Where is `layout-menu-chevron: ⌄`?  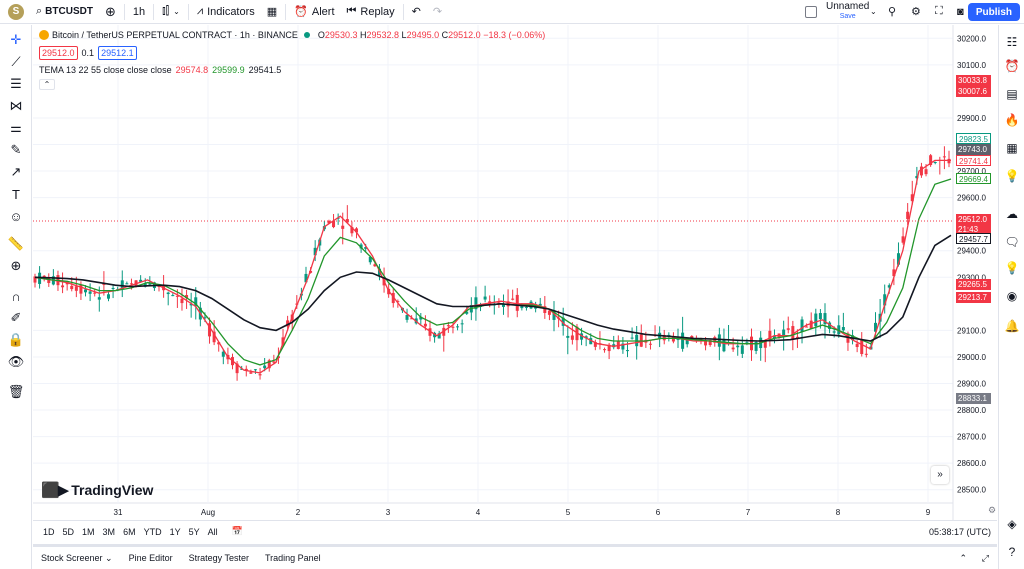
layout-menu-chevron: ⌄ is located at coordinates (873, 12).